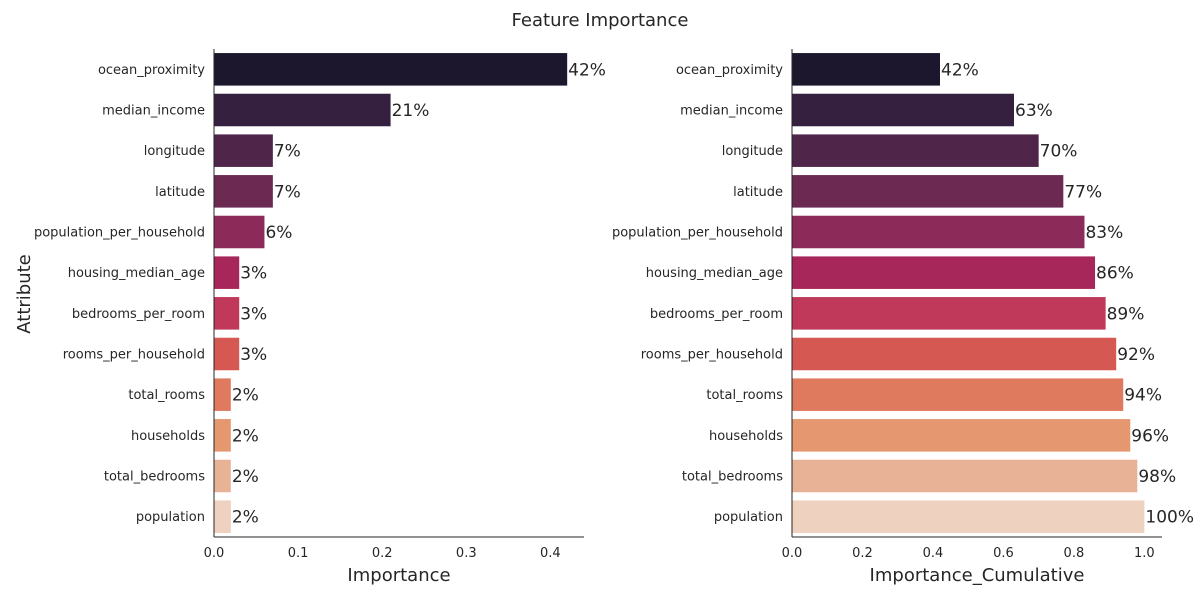 This screenshot has width=1200, height=600. I want to click on left-x-axis-title: Importance, so click(398, 575).